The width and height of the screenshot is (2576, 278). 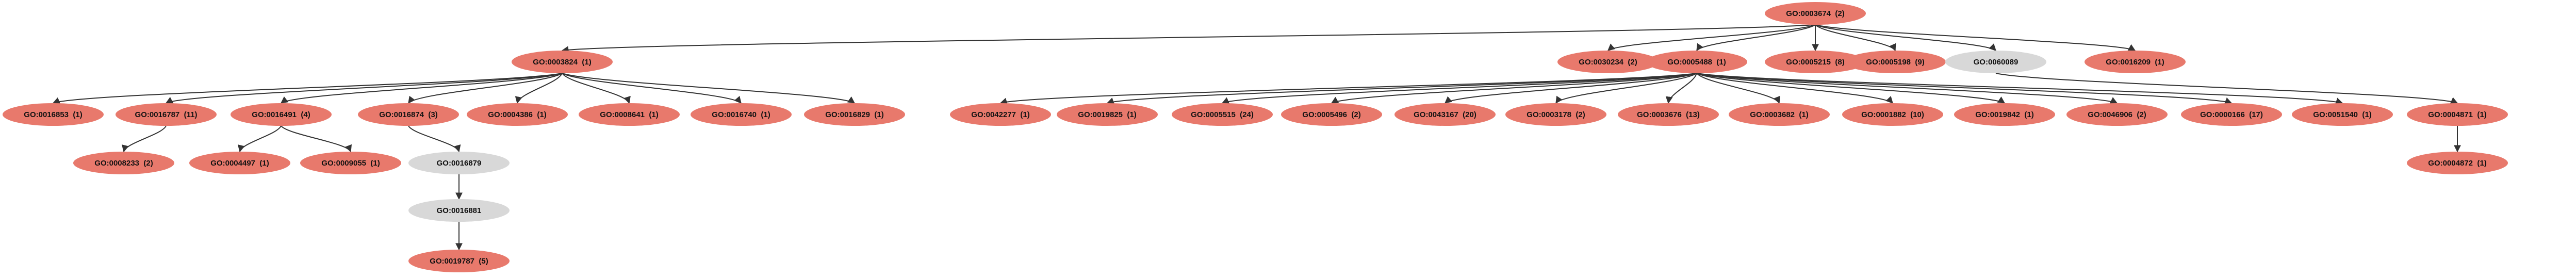 I want to click on node-label: GO:0060089, so click(x=1997, y=62).